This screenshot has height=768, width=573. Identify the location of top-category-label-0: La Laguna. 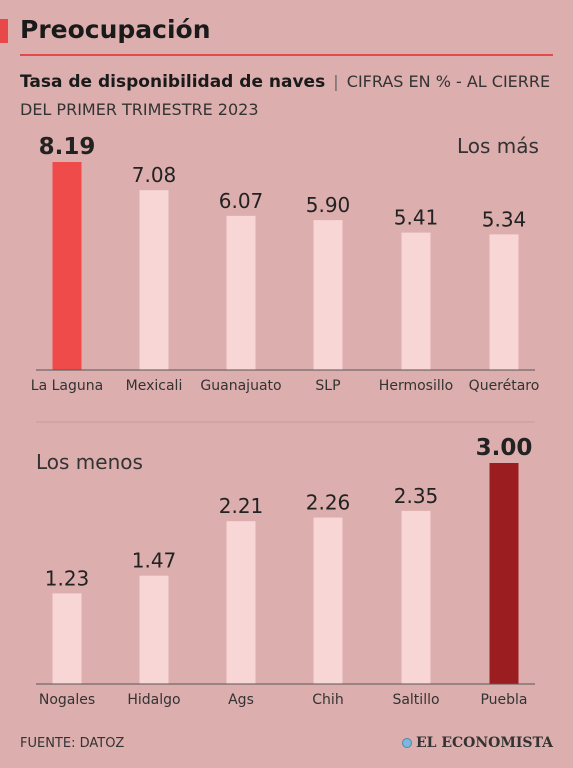
(67, 386).